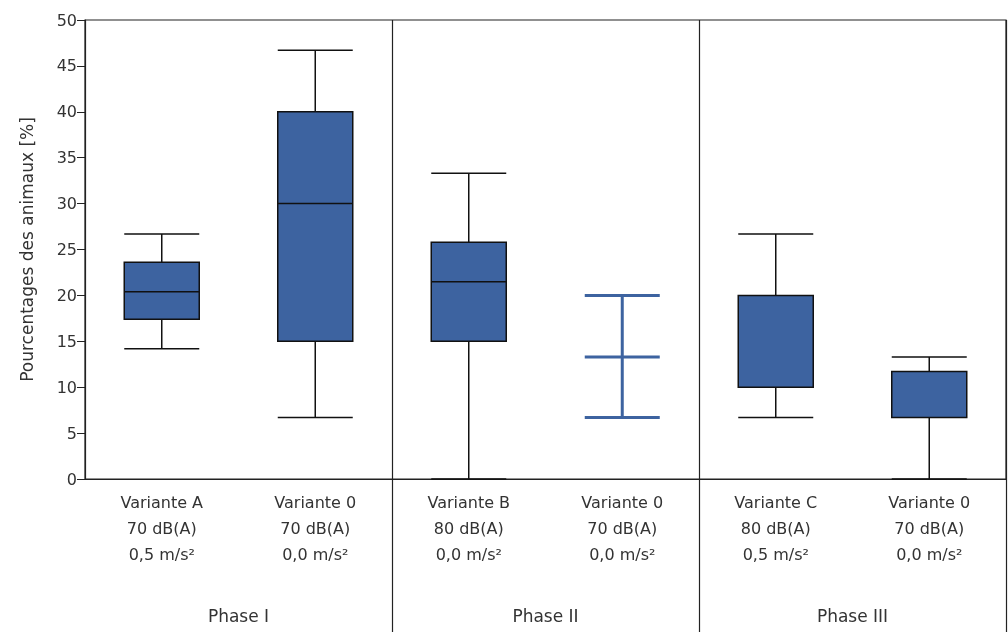 Image resolution: width=1008 pixels, height=632 pixels. Describe the element at coordinates (71, 433) in the screenshot. I see `y-tick-label: 5` at that location.